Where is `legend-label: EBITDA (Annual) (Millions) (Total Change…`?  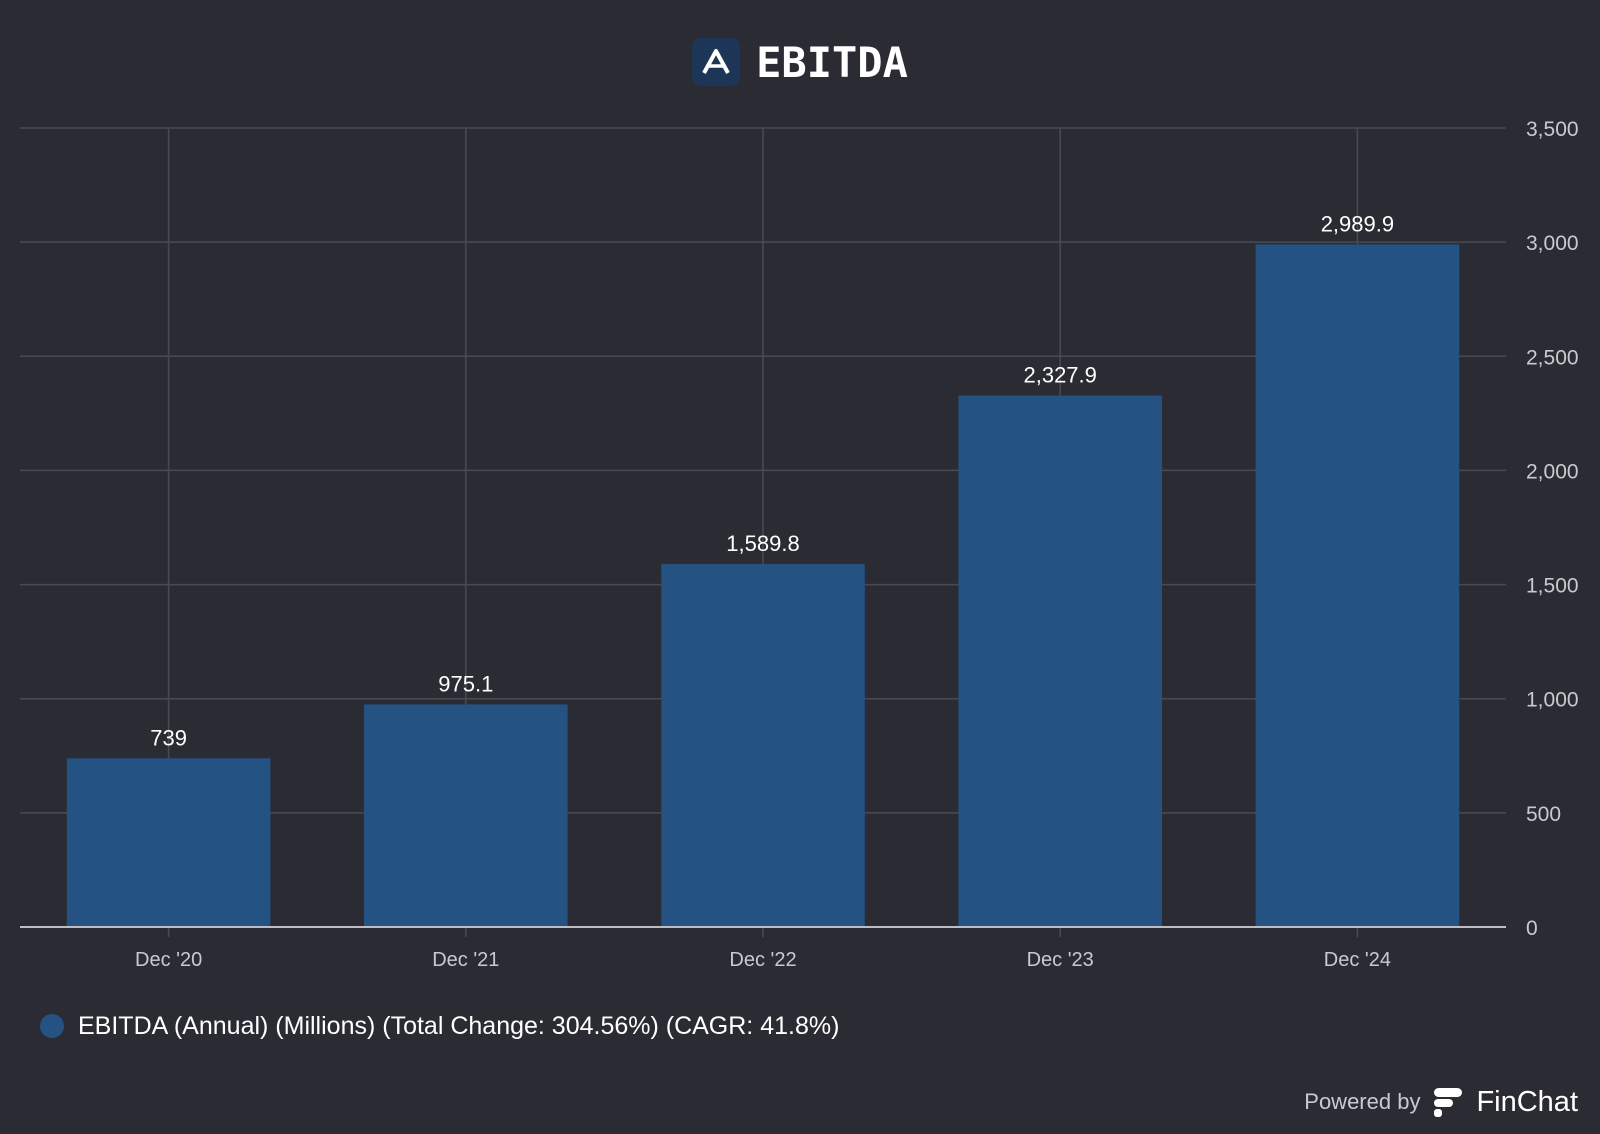 legend-label: EBITDA (Annual) (Millions) (Total Change… is located at coordinates (459, 1025).